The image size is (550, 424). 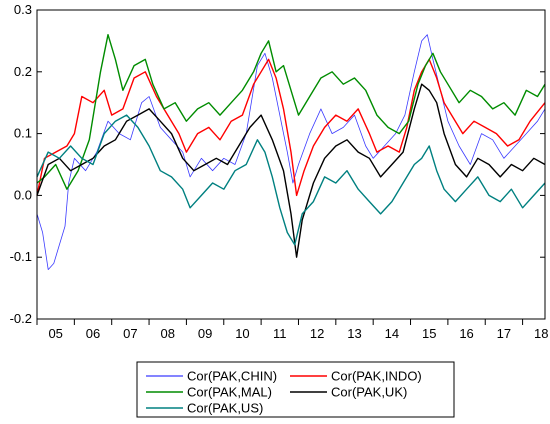 I want to click on y-tick-label: 0.3, so click(x=23, y=9).